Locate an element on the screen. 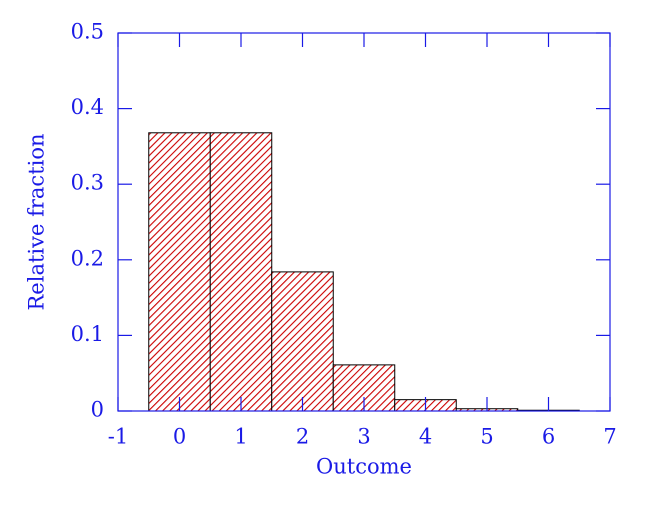 Image resolution: width=650 pixels, height=505 pixels. y-tick-label: 0.5 is located at coordinates (87, 32).